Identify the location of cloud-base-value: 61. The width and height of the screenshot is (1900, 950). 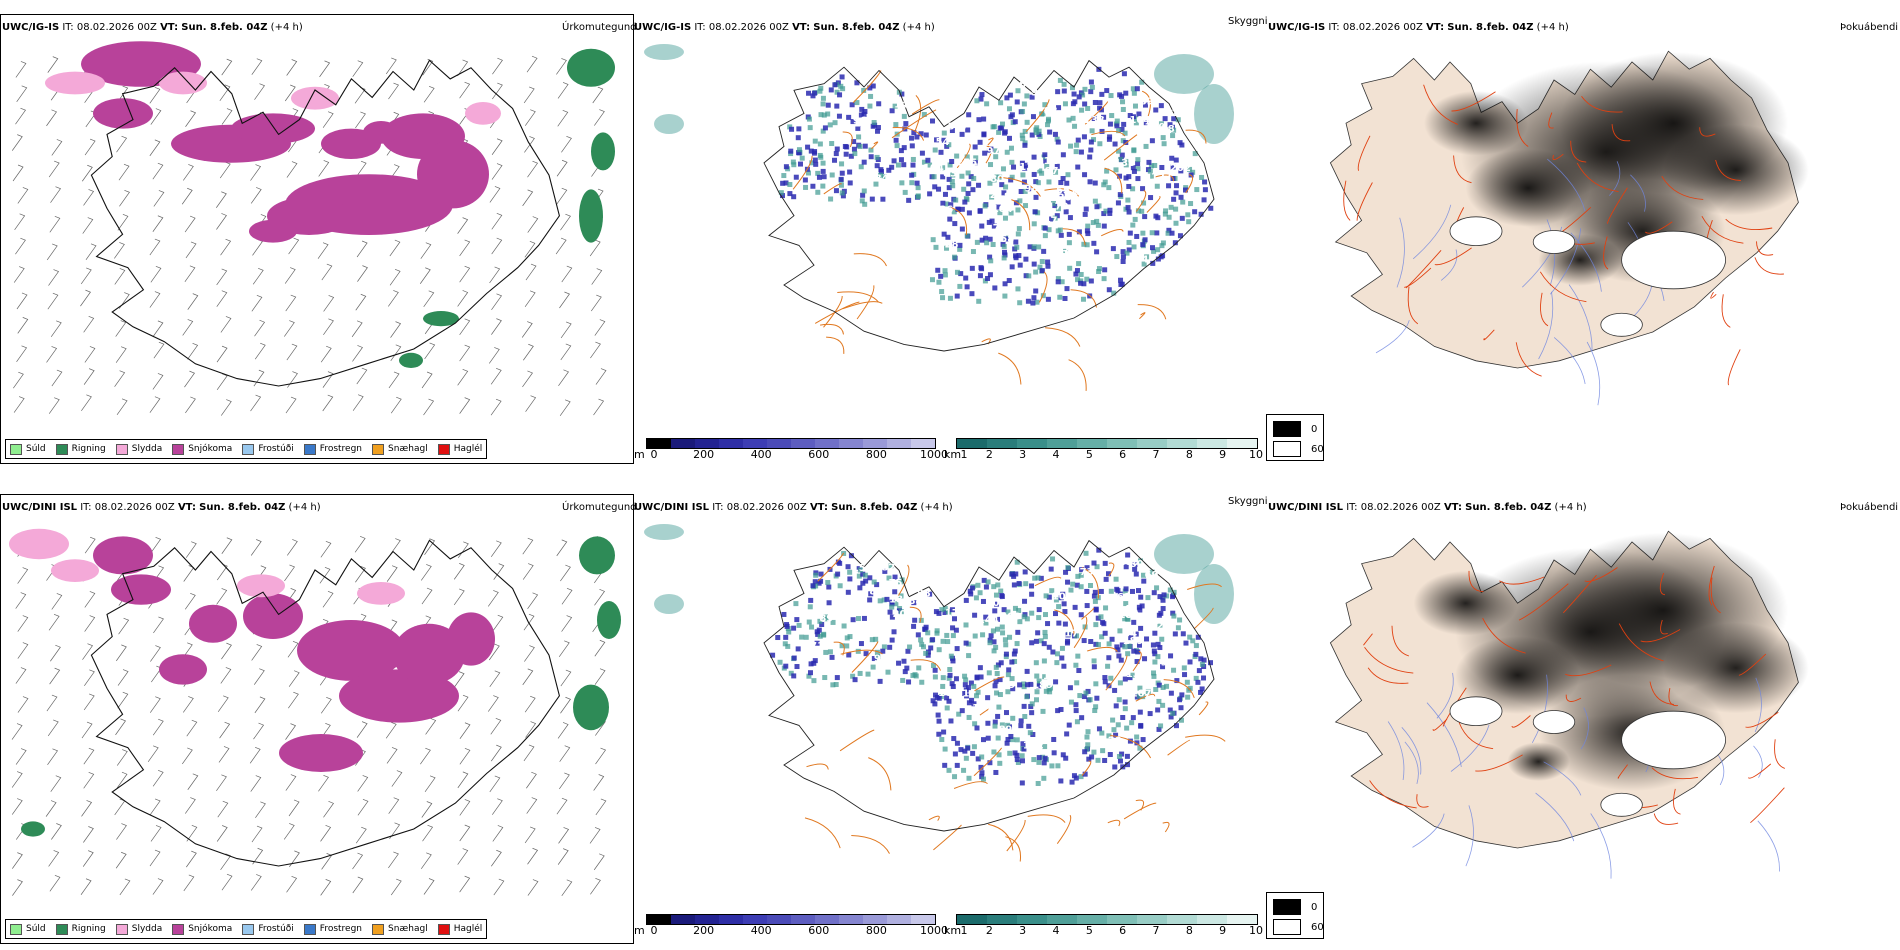
(1124, 597).